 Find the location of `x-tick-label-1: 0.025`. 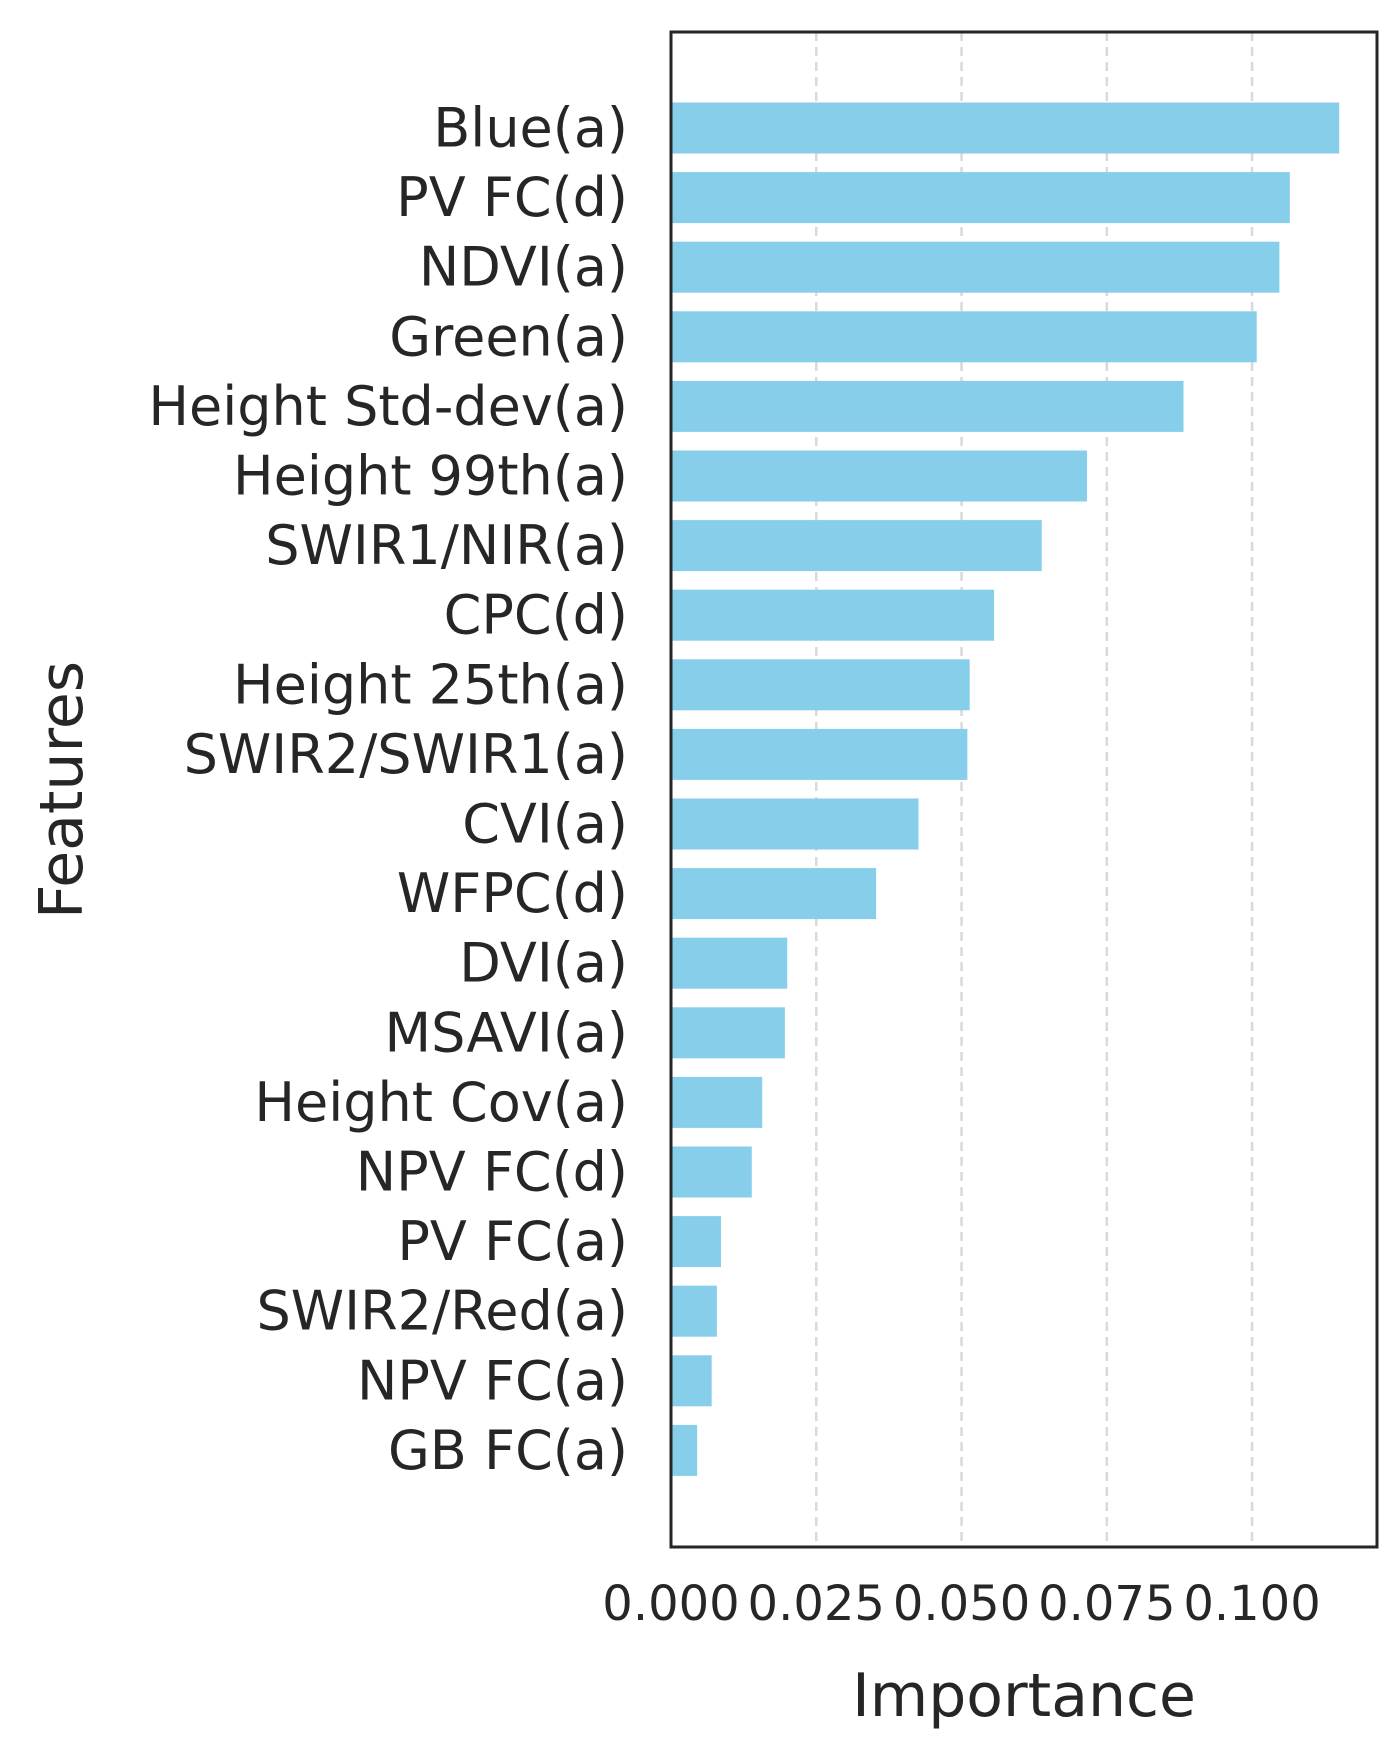

x-tick-label-1: 0.025 is located at coordinates (816, 1604).